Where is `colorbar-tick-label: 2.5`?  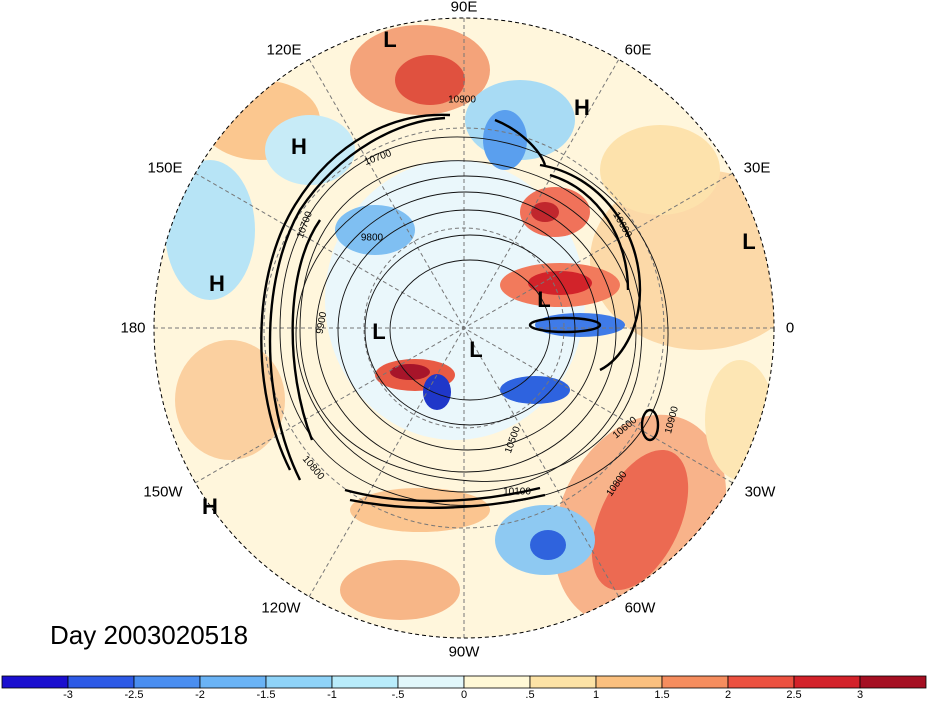 colorbar-tick-label: 2.5 is located at coordinates (794, 695).